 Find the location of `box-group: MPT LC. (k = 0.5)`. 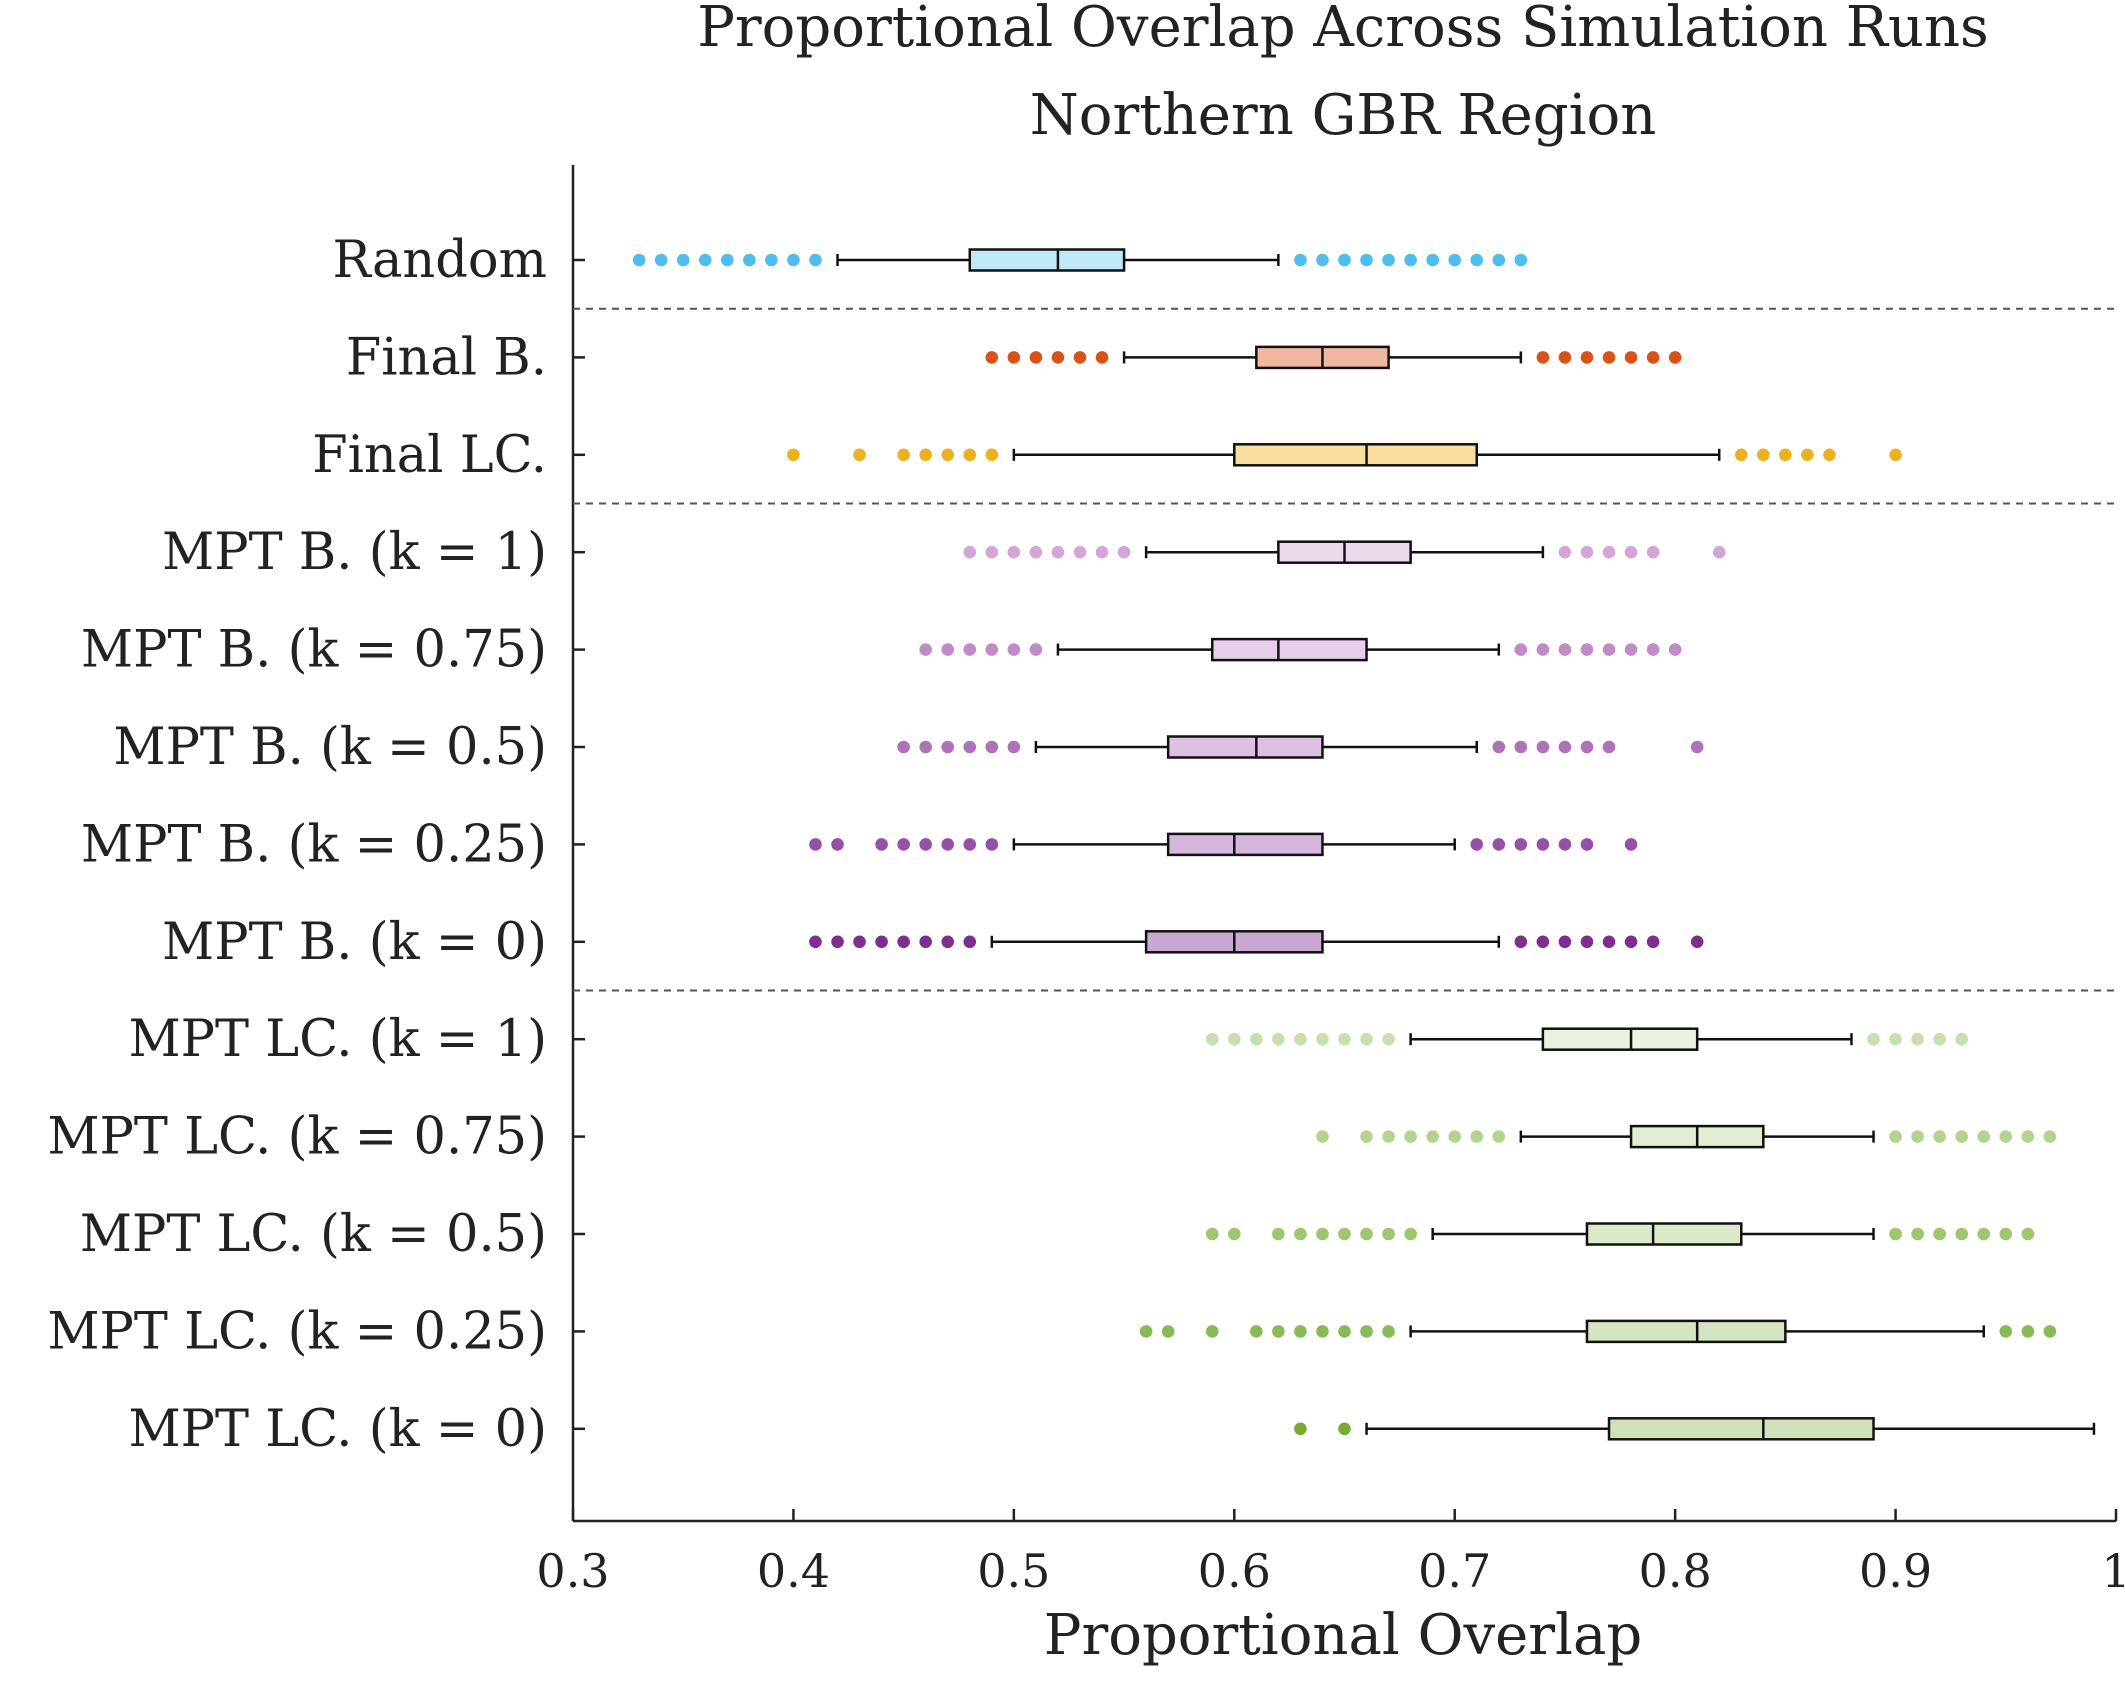

box-group: MPT LC. (k = 0.5) is located at coordinates (1057, 1234).